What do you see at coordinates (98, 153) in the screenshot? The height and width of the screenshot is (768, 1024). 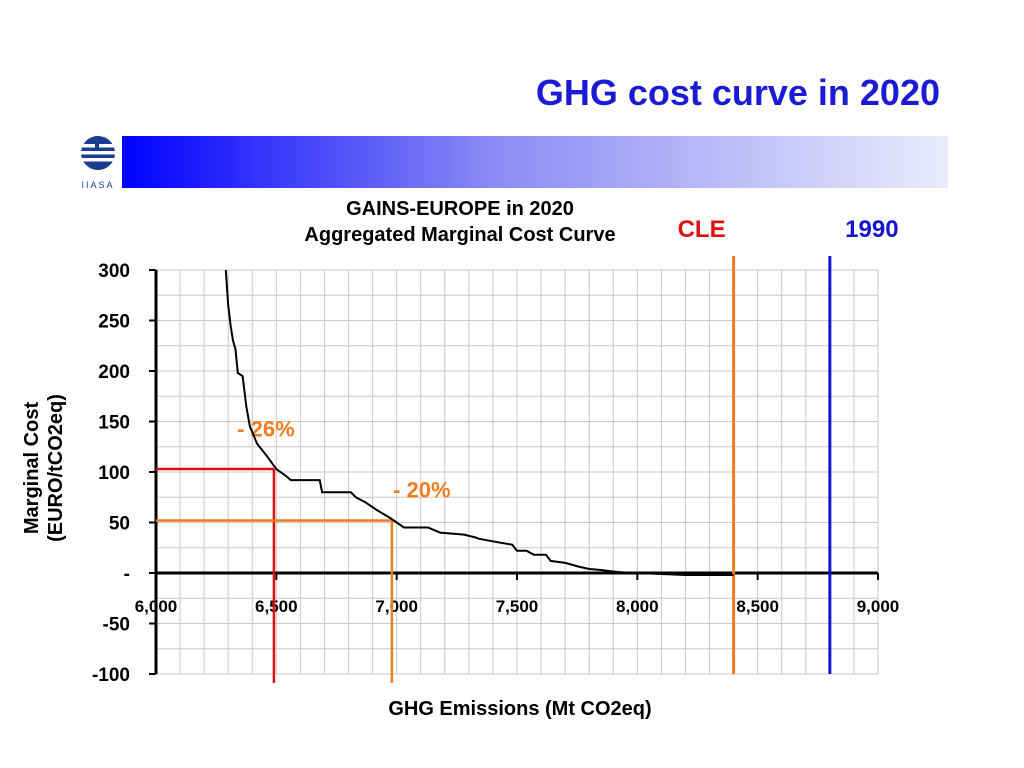 I see `globe-icon` at bounding box center [98, 153].